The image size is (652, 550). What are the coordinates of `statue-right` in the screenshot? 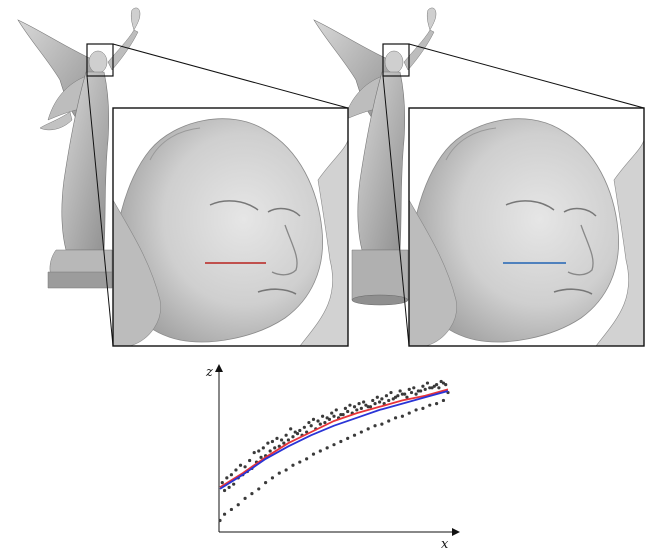 It's located at (375, 156).